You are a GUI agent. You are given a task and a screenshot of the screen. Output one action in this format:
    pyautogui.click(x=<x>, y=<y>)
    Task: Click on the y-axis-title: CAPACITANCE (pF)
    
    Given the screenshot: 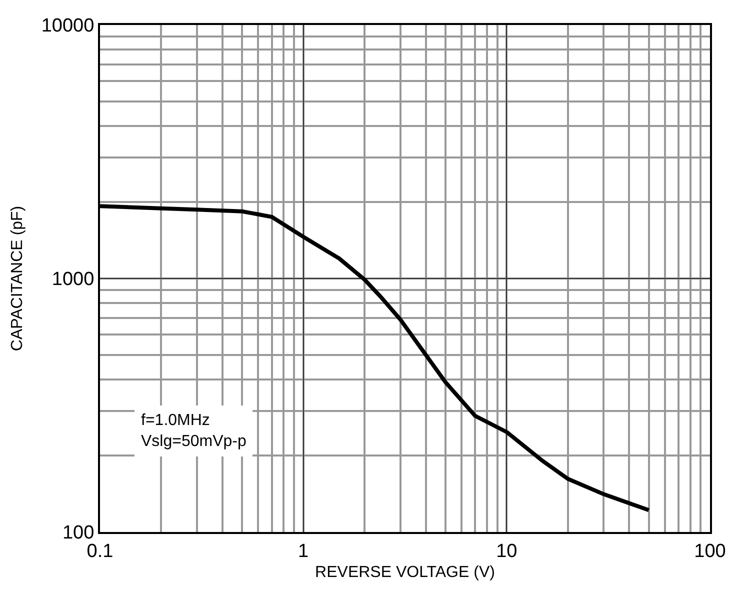 What is the action you would take?
    pyautogui.click(x=17, y=279)
    